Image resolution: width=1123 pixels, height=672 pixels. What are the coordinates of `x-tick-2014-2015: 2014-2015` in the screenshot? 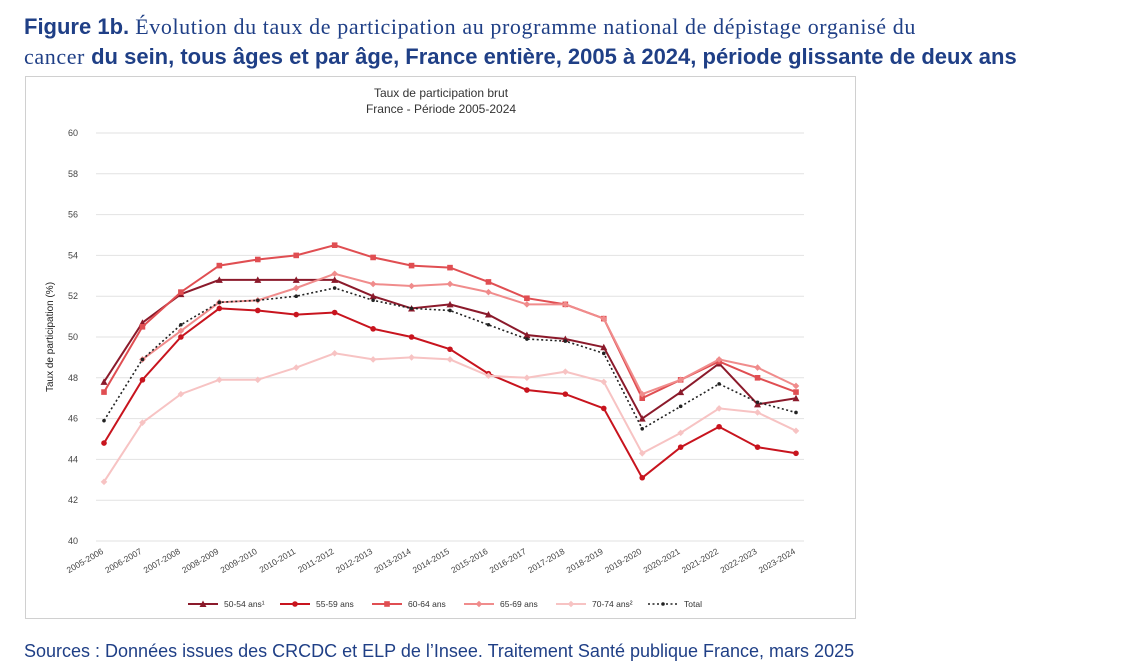 It's located at (431, 560).